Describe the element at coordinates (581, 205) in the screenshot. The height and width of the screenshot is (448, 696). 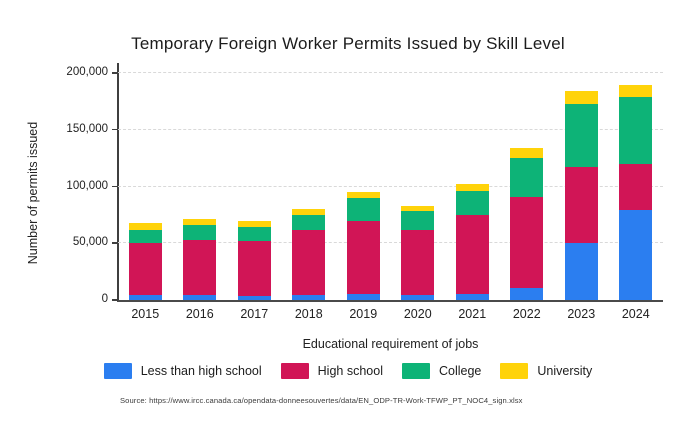
I see `bar-2023-high-school` at that location.